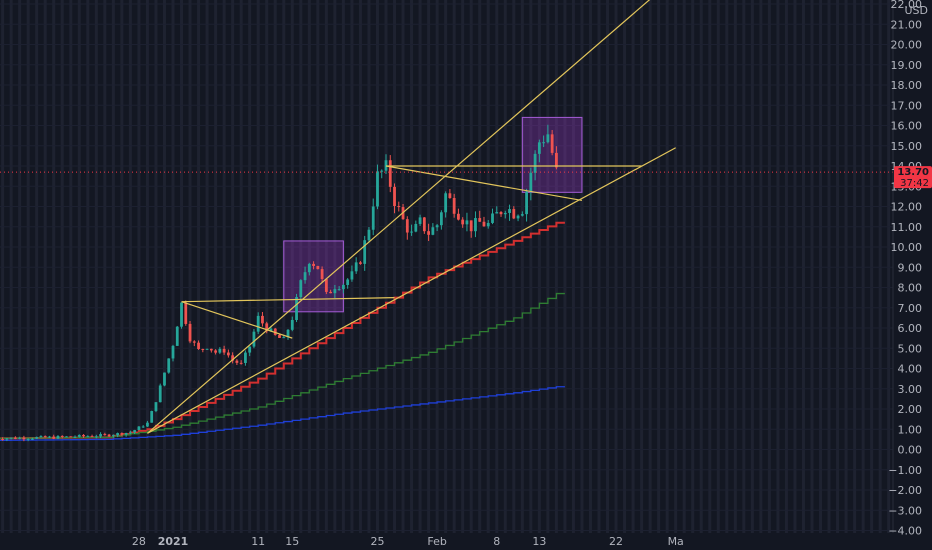 The image size is (932, 550). What do you see at coordinates (914, 183) in the screenshot?
I see `bar-countdown: 37:42` at bounding box center [914, 183].